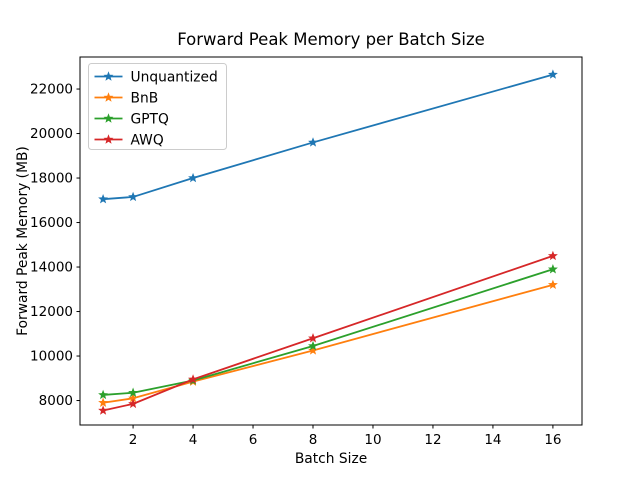 This screenshot has height=480, width=640. What do you see at coordinates (492, 440) in the screenshot?
I see `x-tick-label: 14` at bounding box center [492, 440].